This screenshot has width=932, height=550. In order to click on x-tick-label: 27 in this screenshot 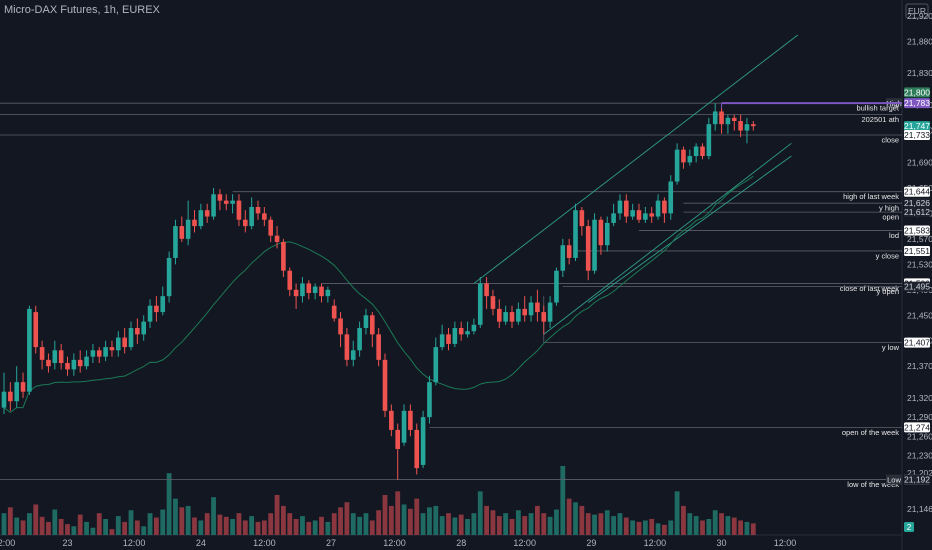, I will do `click(331, 543)`.